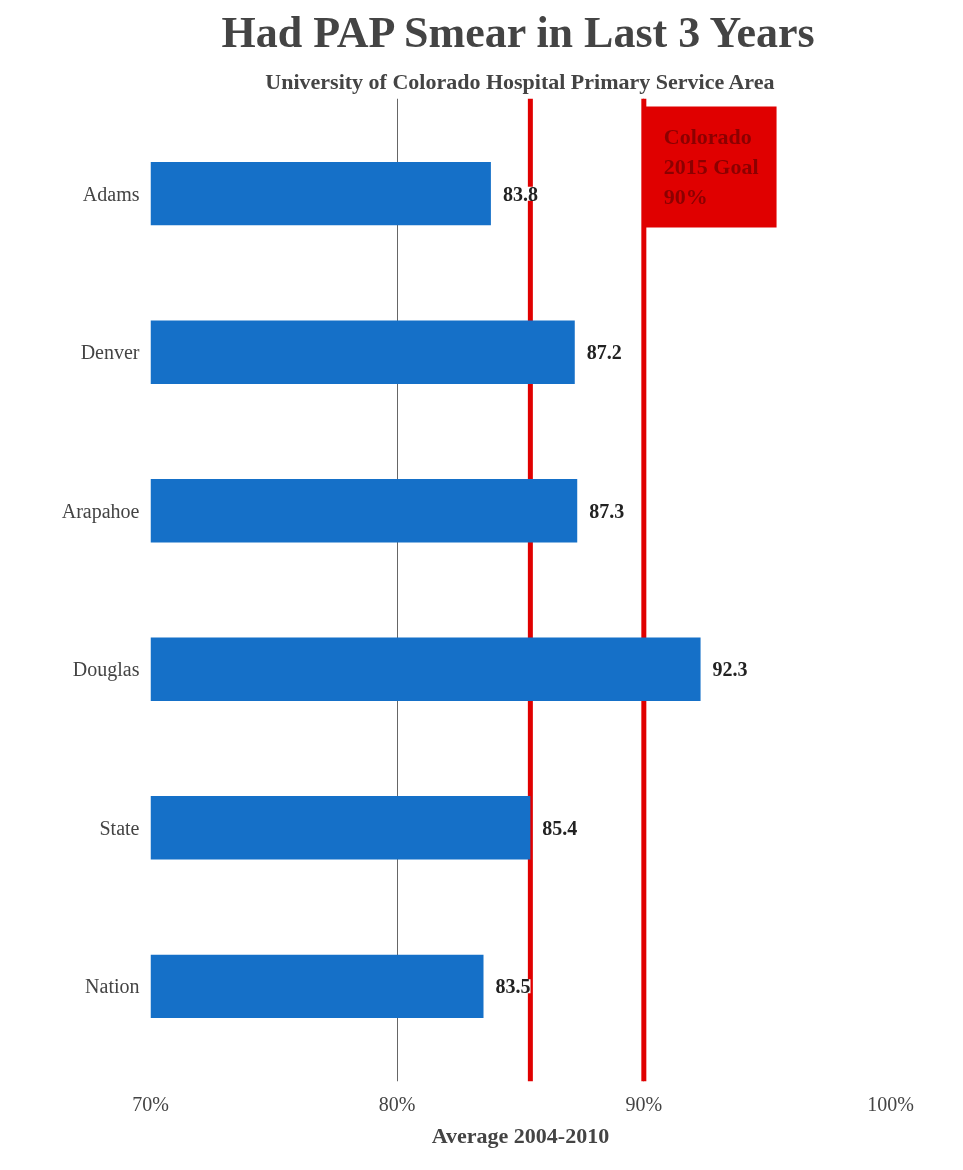  Describe the element at coordinates (520, 1135) in the screenshot. I see `x-axis-title: Average 2004-2010` at that location.